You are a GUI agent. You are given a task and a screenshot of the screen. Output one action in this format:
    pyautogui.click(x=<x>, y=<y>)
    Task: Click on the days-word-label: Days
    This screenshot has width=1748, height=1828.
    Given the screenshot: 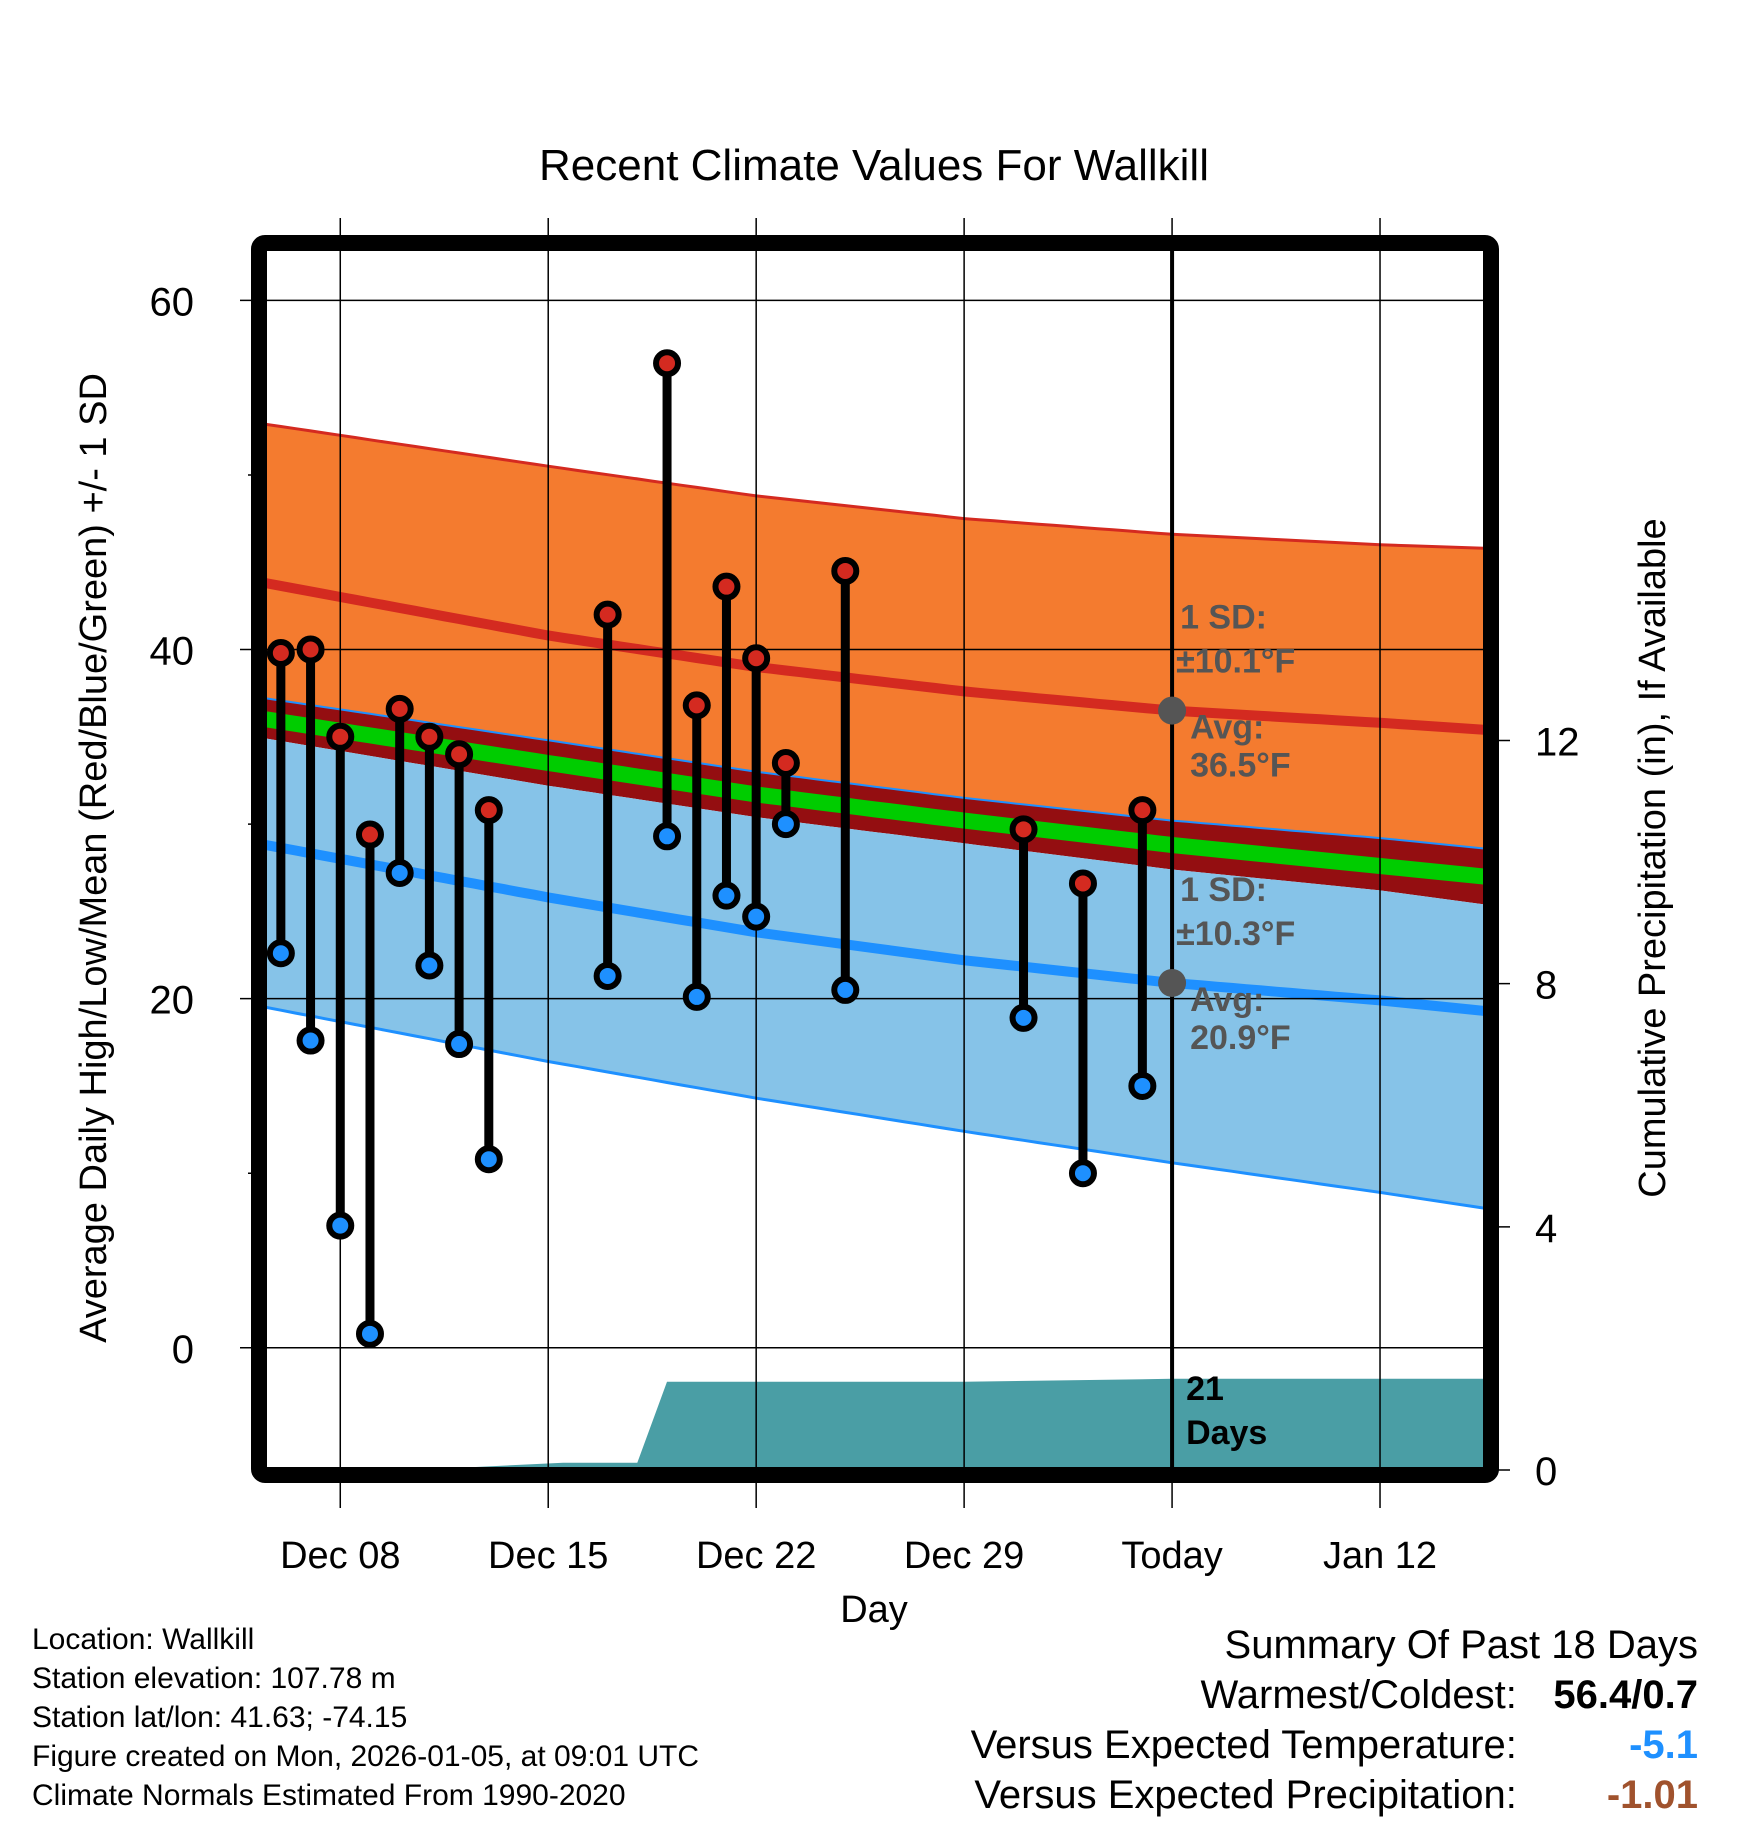 What is the action you would take?
    pyautogui.click(x=1226, y=1433)
    